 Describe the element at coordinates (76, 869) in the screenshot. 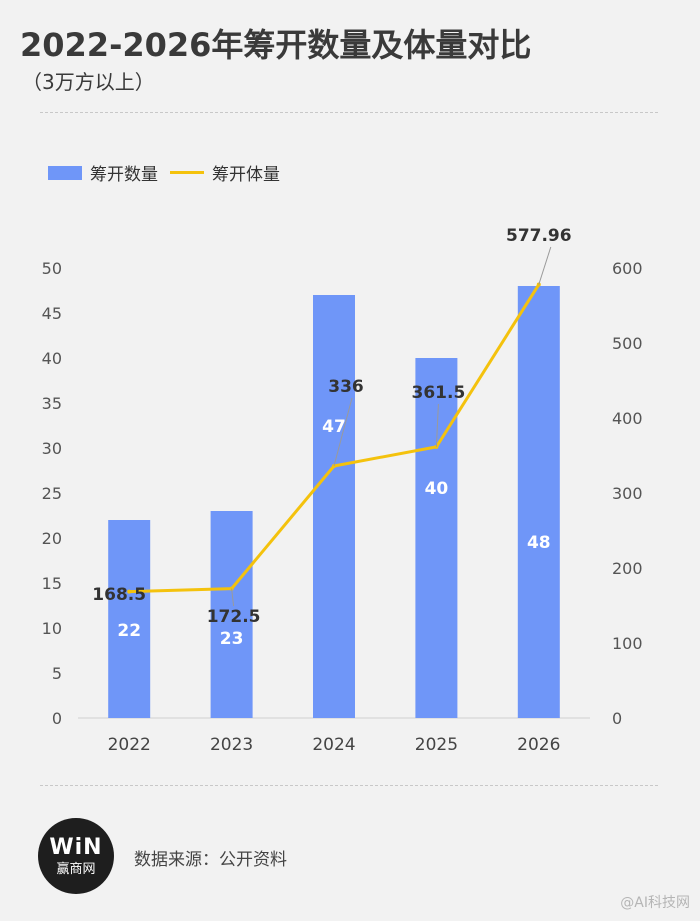

I see `logo-name: 赢商网` at that location.